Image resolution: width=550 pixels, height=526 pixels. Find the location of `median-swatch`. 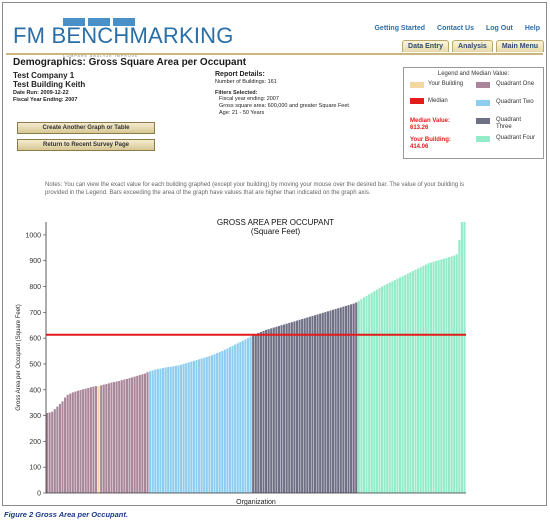

median-swatch is located at coordinates (417, 101).